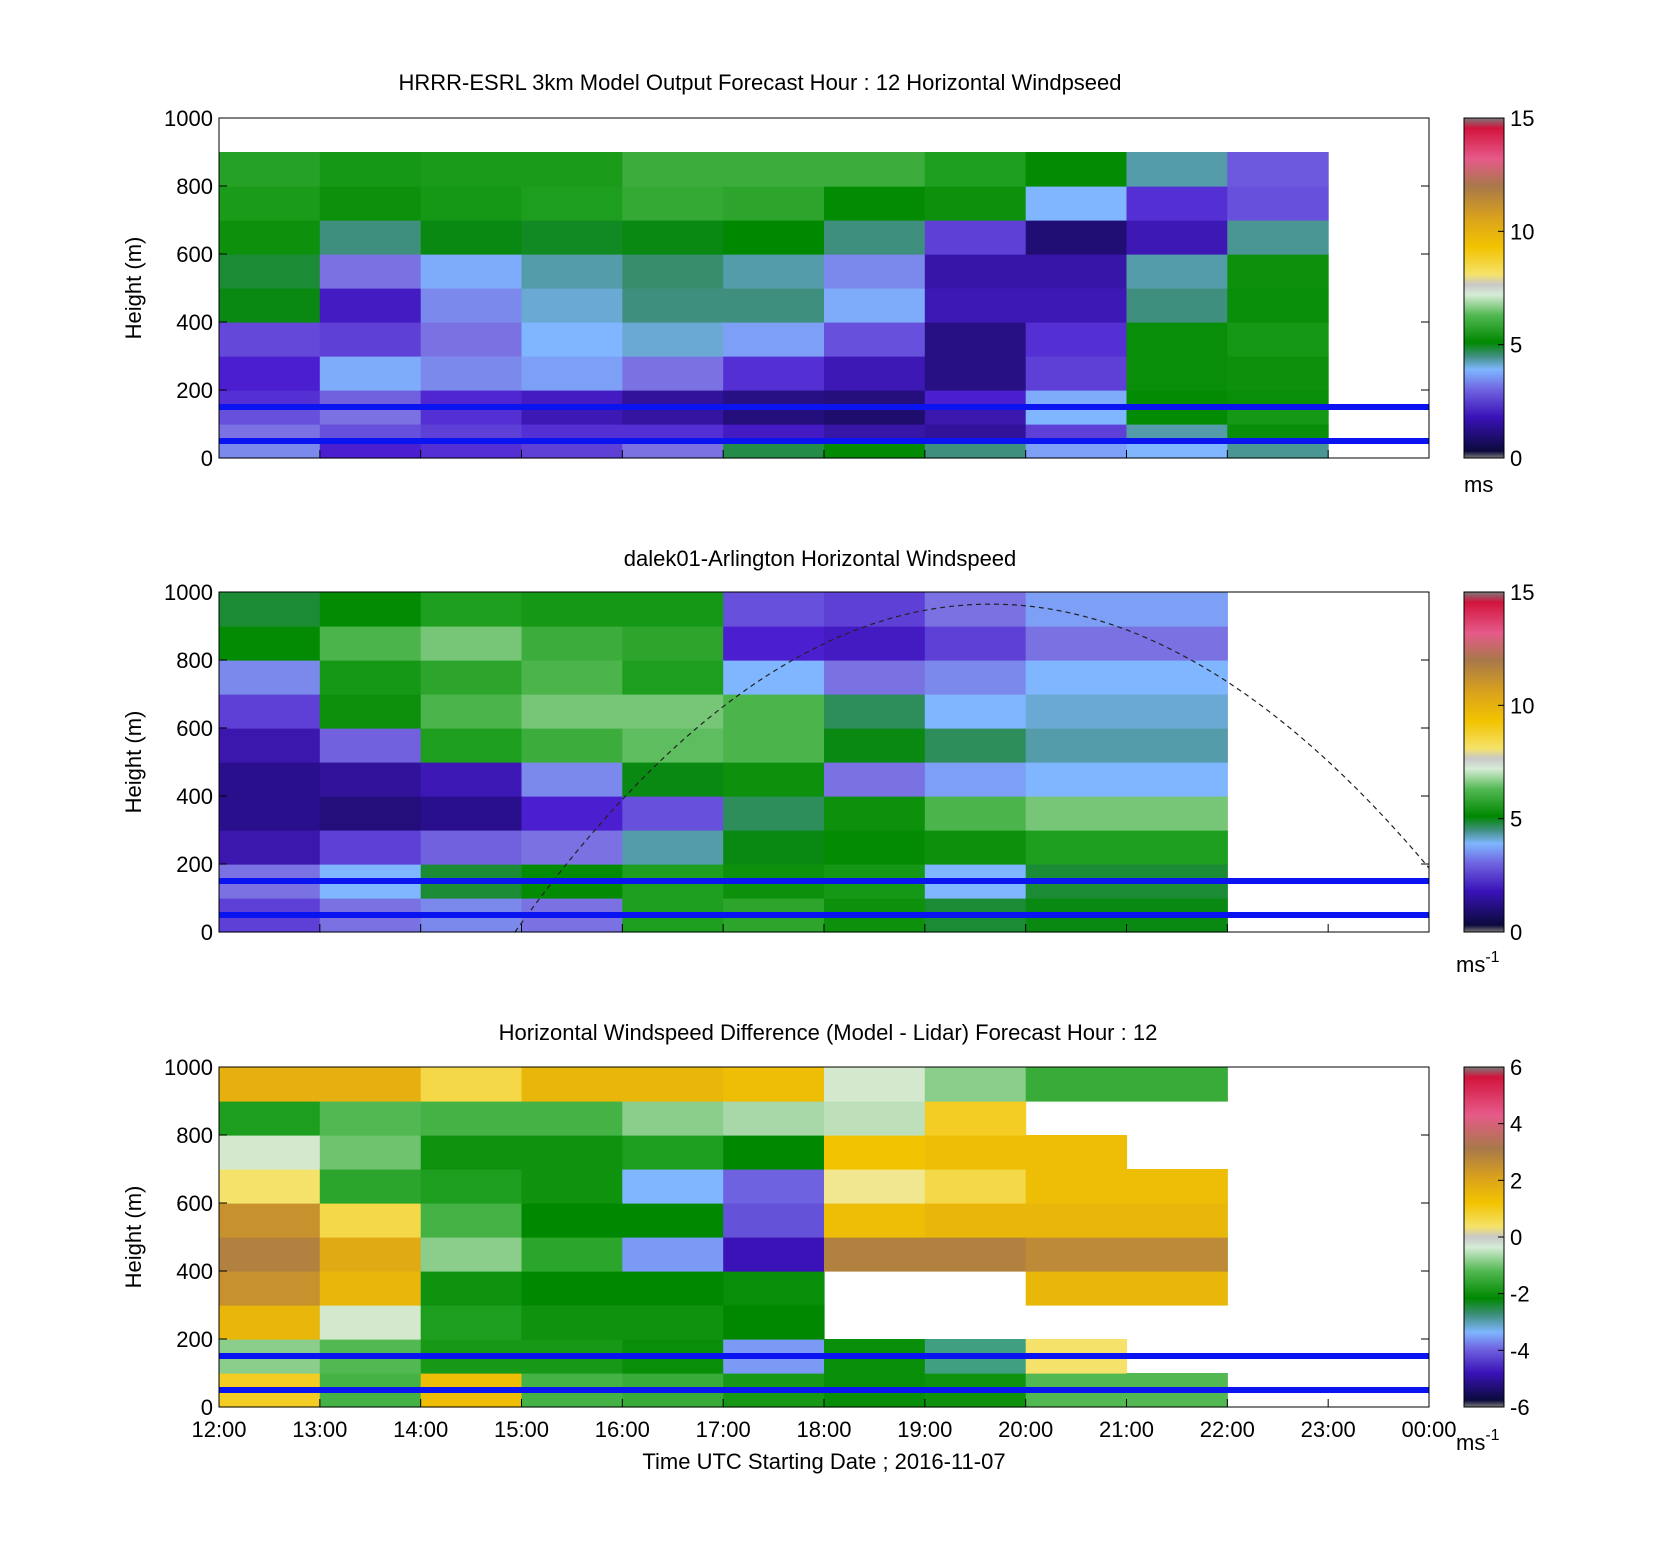 Image resolution: width=1680 pixels, height=1561 pixels. I want to click on x-tick-label: 00:00, so click(1428, 1429).